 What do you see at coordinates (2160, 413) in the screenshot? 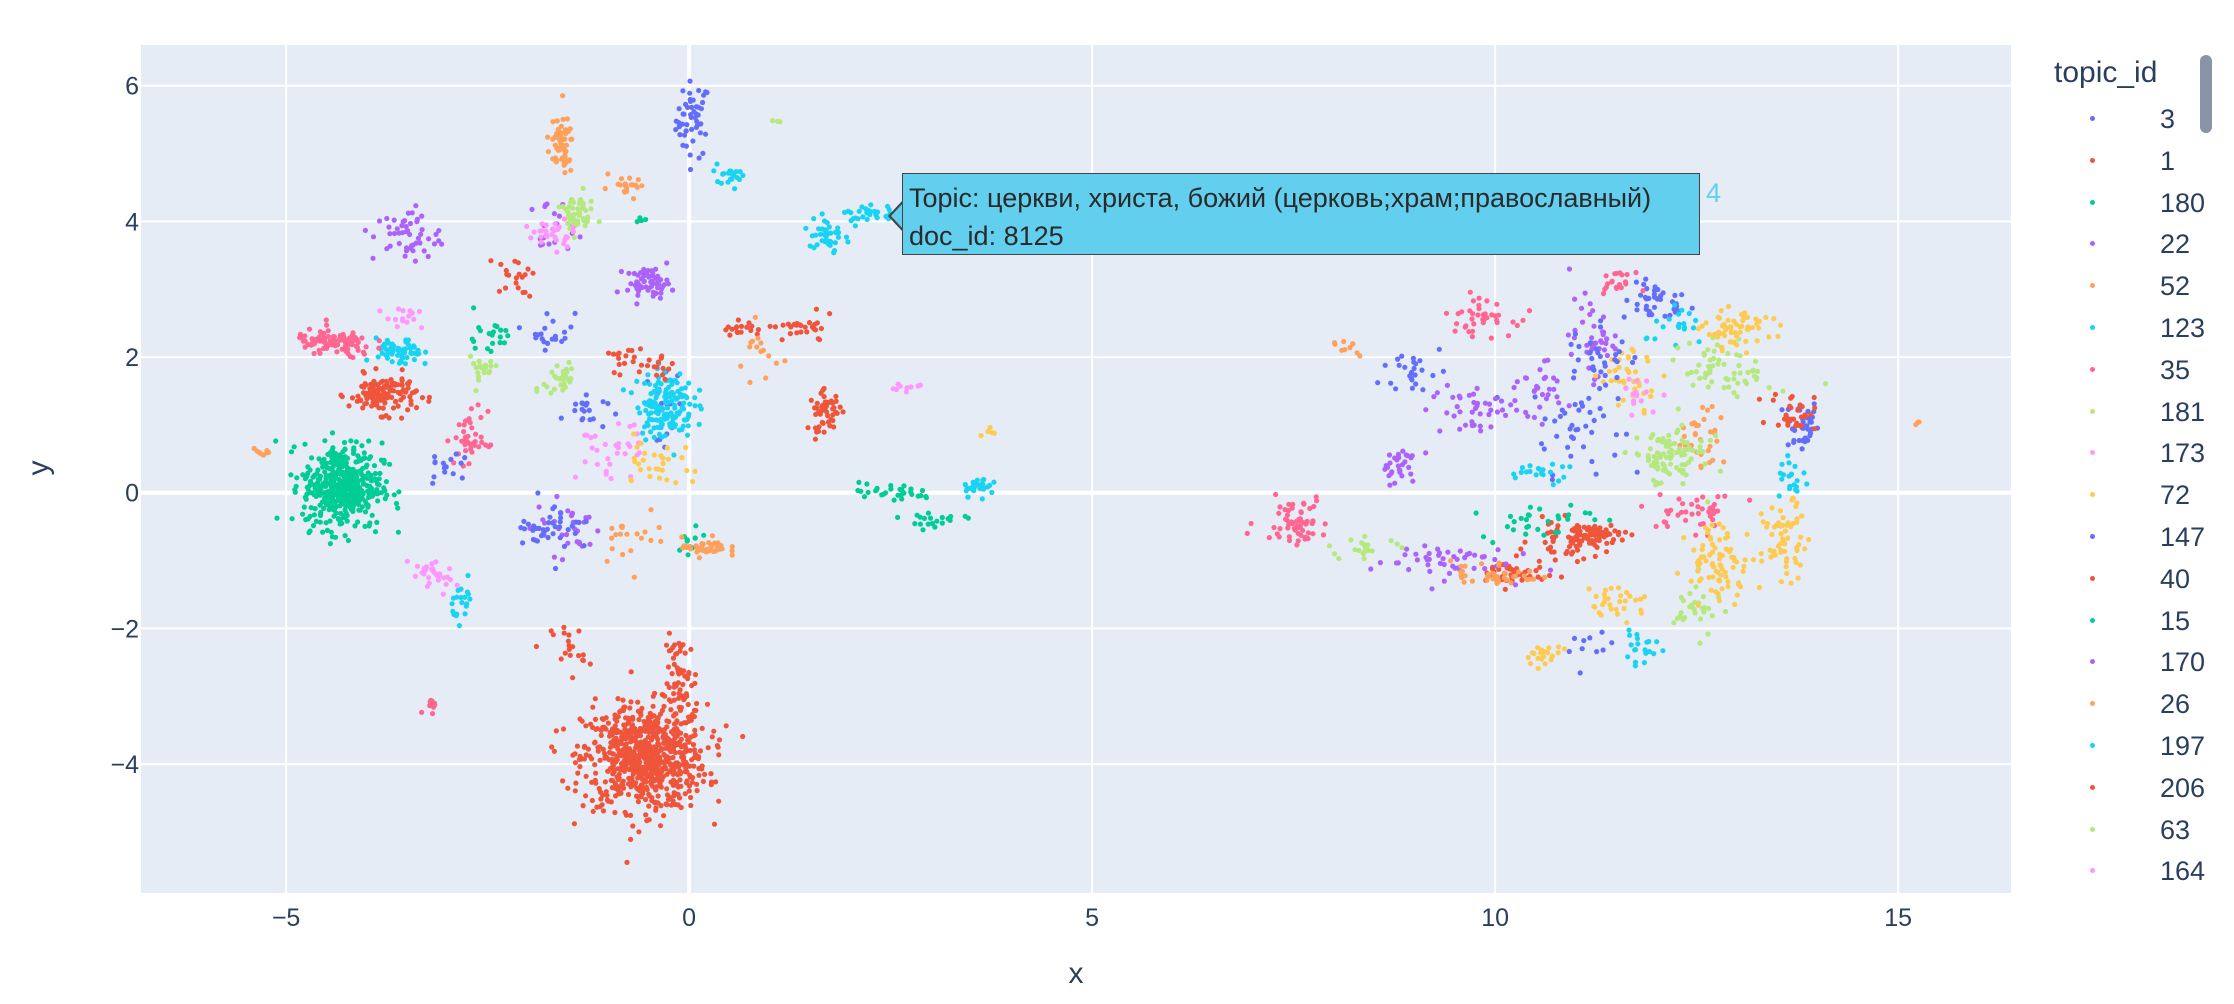
I see `legend-item-181: 181` at bounding box center [2160, 413].